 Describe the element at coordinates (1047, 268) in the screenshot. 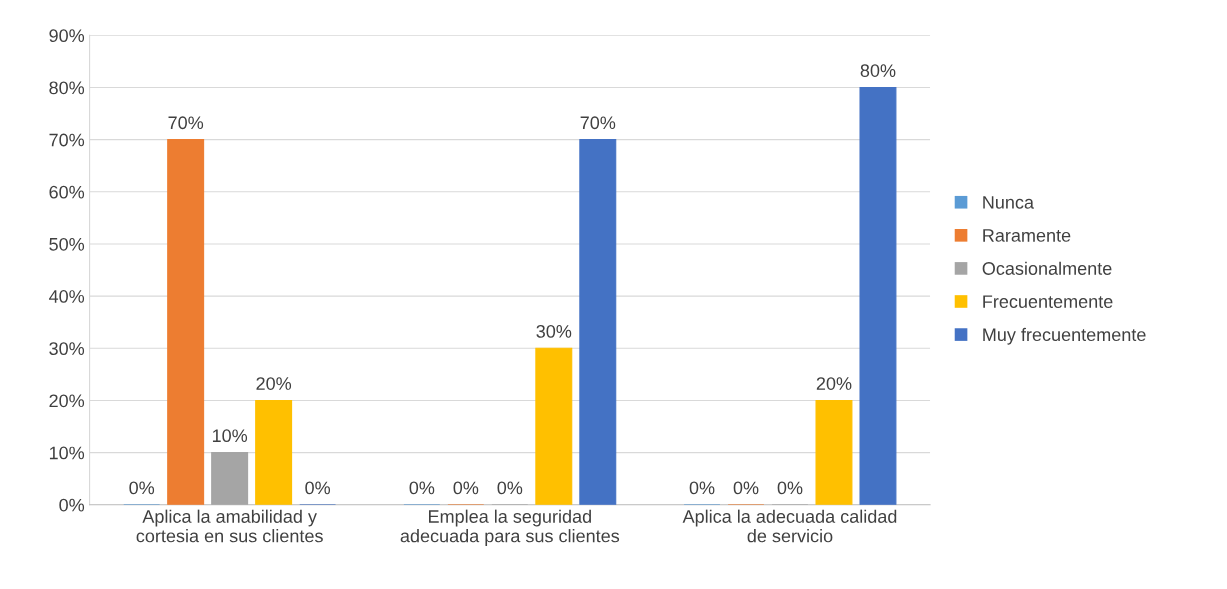

I see `legend-label: Ocasionalmente` at that location.